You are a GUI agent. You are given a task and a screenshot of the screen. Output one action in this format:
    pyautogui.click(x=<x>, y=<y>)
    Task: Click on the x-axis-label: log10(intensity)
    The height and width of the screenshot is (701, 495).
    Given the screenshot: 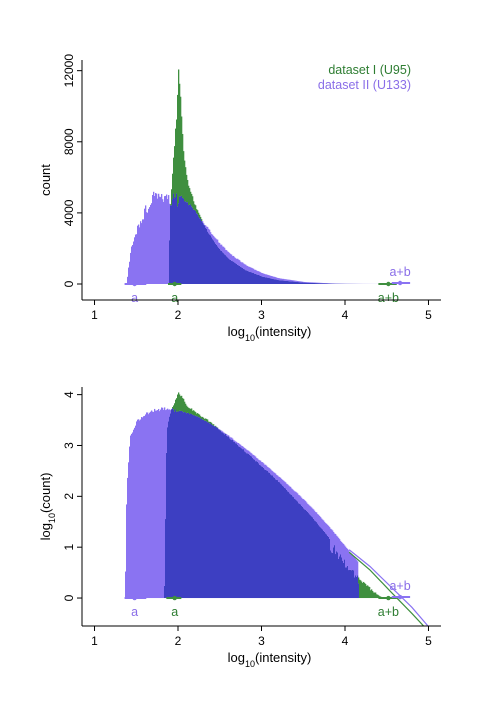 What is the action you would take?
    pyautogui.click(x=270, y=659)
    